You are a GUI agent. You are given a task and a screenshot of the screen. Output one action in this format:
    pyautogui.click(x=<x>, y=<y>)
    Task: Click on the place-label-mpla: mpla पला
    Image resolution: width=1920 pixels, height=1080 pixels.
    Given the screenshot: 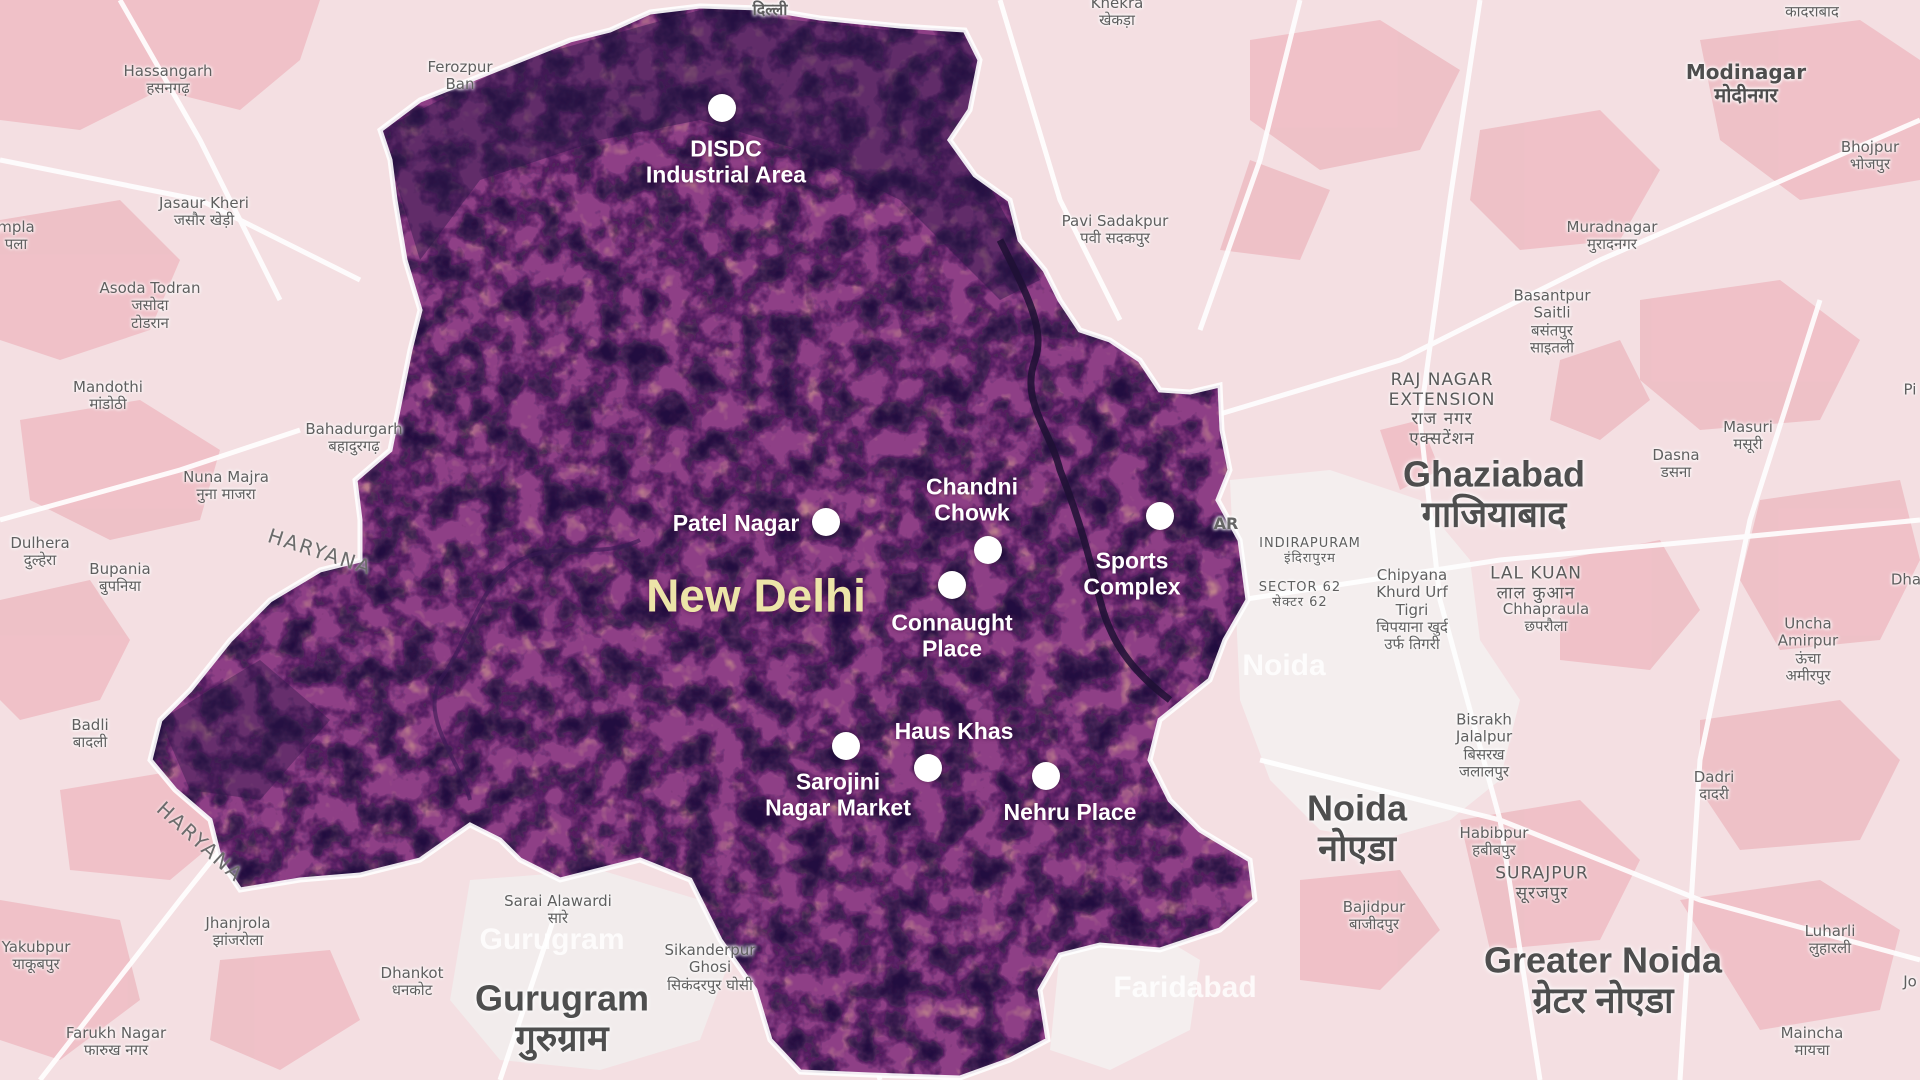 What is the action you would take?
    pyautogui.click(x=17, y=235)
    